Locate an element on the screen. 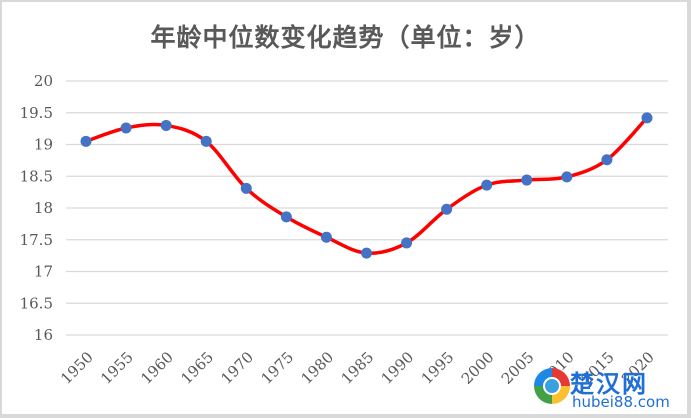  x-tick-label: 1970 is located at coordinates (237, 368).